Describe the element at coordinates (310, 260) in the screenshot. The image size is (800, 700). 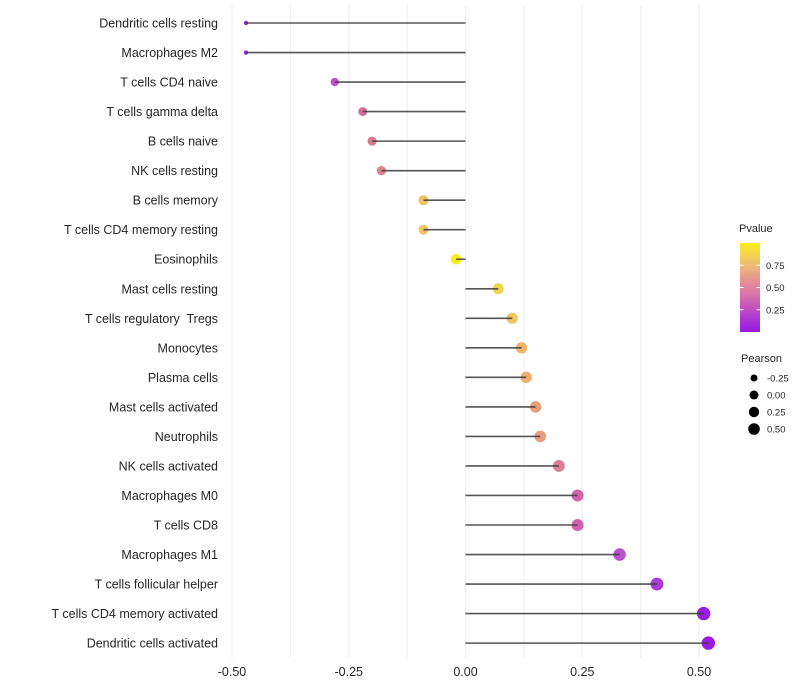
I see `row-eosinophils: Eosinophils` at that location.